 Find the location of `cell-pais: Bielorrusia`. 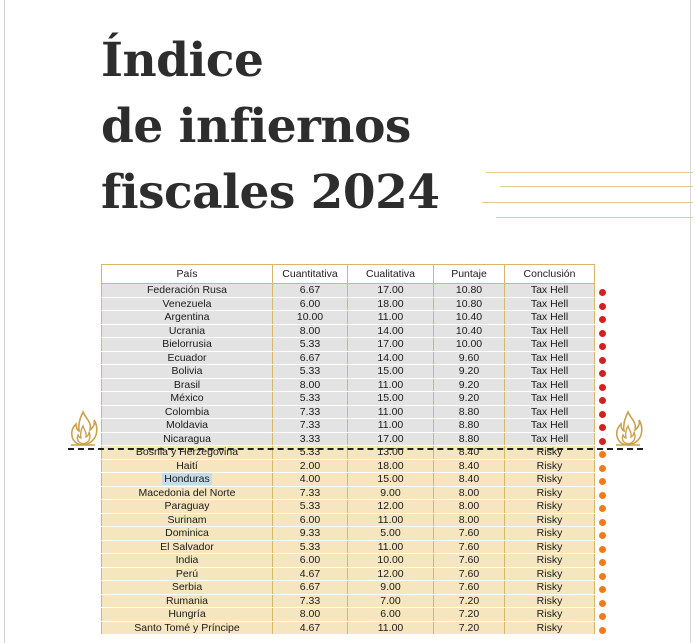

cell-pais: Bielorrusia is located at coordinates (187, 344).